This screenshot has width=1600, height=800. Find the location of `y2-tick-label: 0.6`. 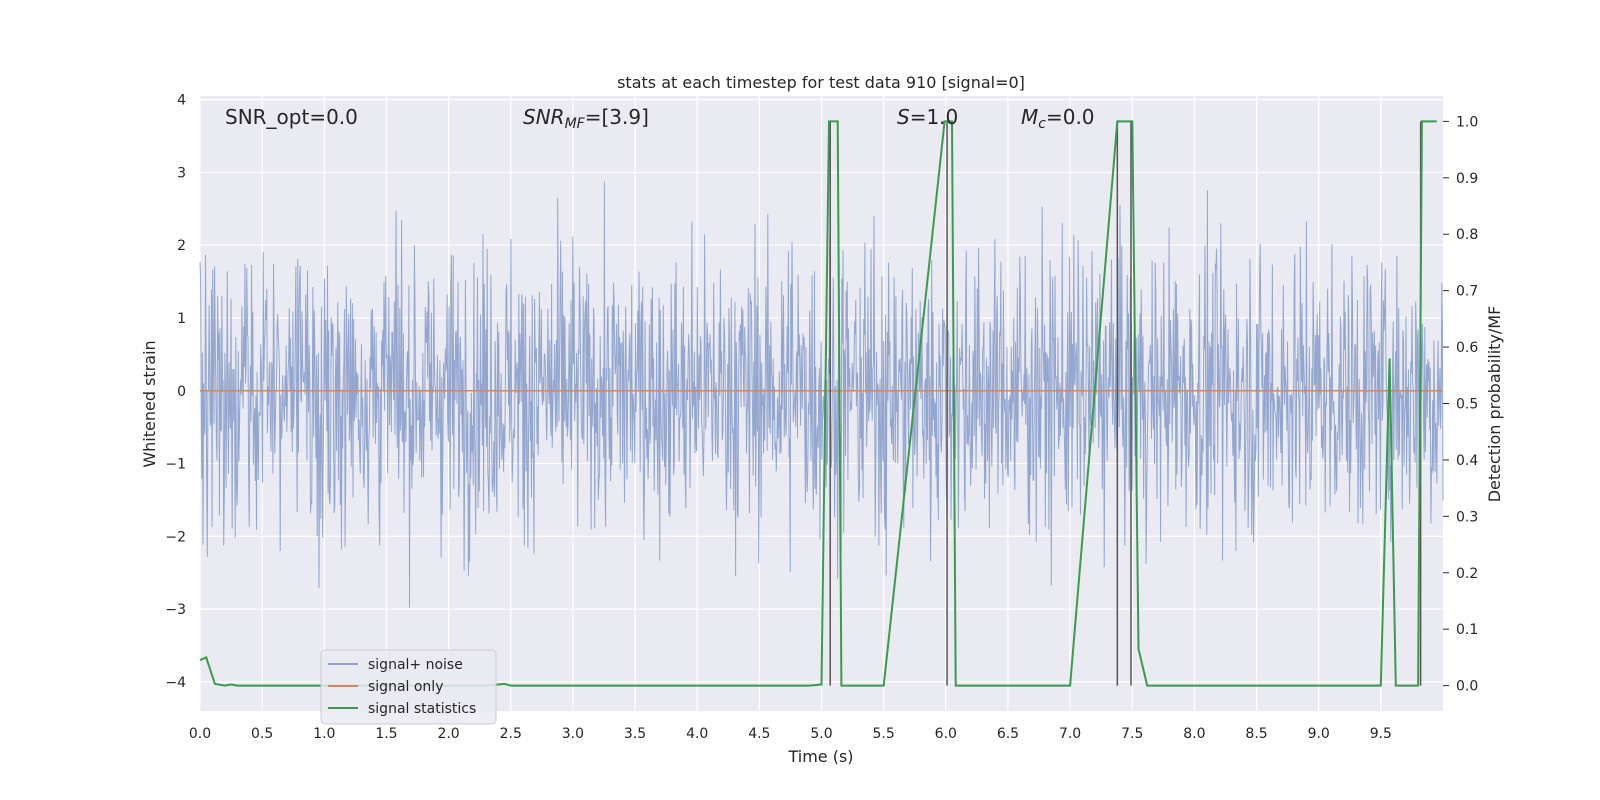

y2-tick-label: 0.6 is located at coordinates (1467, 348).